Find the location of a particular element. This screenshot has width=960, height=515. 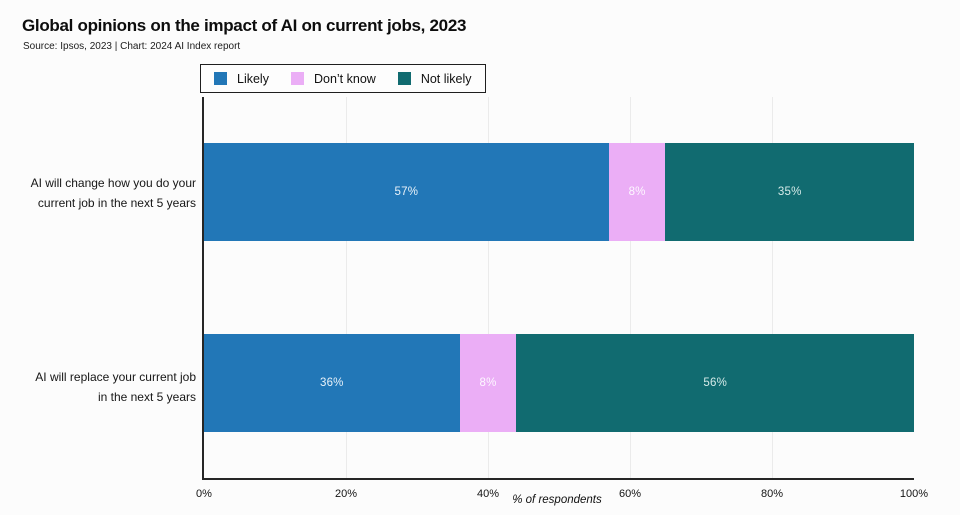

x-axis-label: % of respondents is located at coordinates (557, 500).